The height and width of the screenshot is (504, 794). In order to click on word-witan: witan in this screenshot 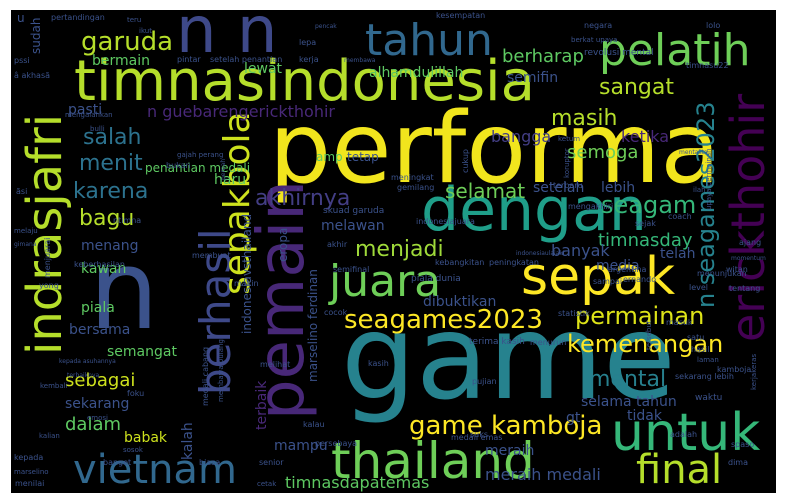, I will do `click(737, 269)`.